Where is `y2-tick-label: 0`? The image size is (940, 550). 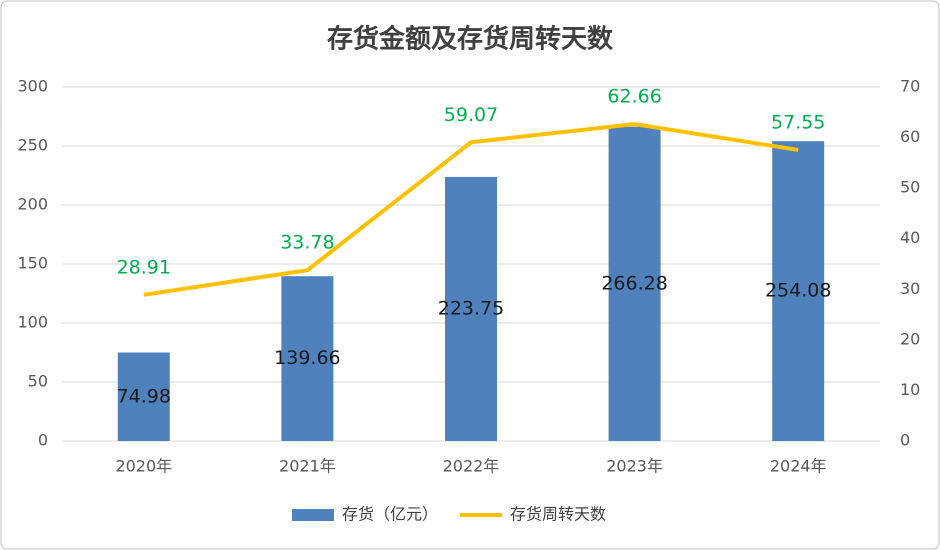 y2-tick-label: 0 is located at coordinates (905, 440).